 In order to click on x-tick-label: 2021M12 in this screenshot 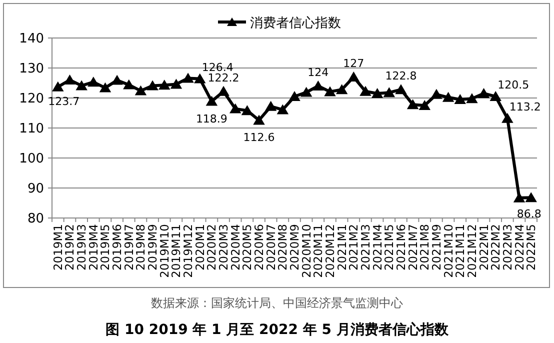, I will do `click(471, 251)`.